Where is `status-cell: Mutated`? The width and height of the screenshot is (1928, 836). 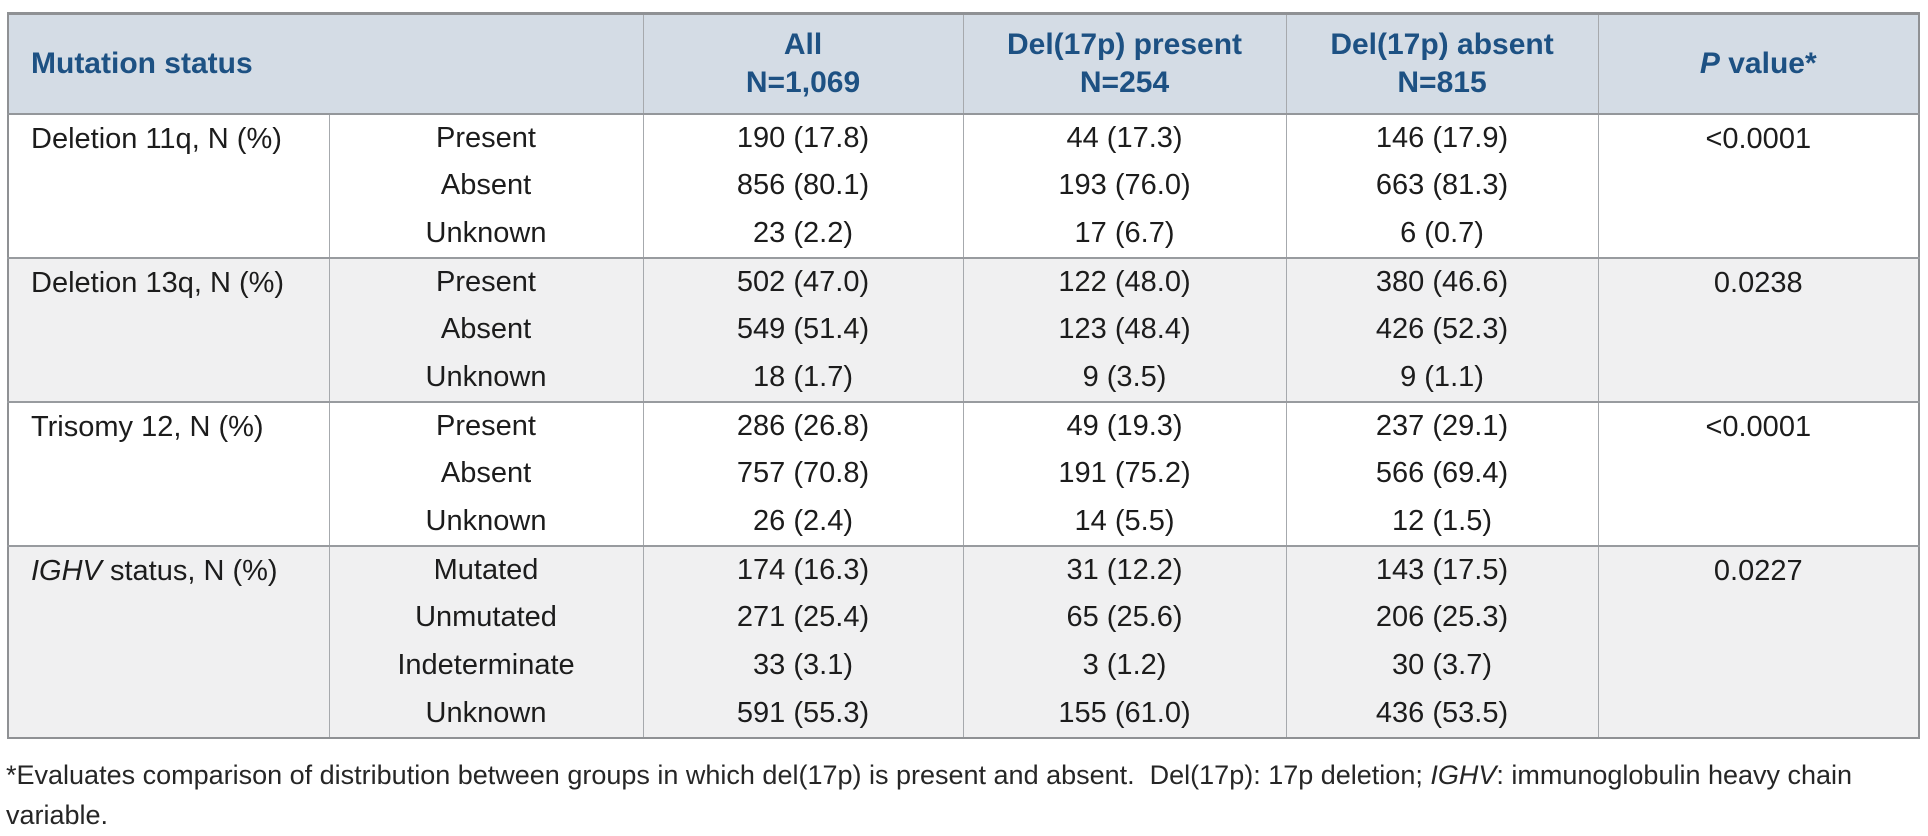
status-cell: Mutated is located at coordinates (486, 569).